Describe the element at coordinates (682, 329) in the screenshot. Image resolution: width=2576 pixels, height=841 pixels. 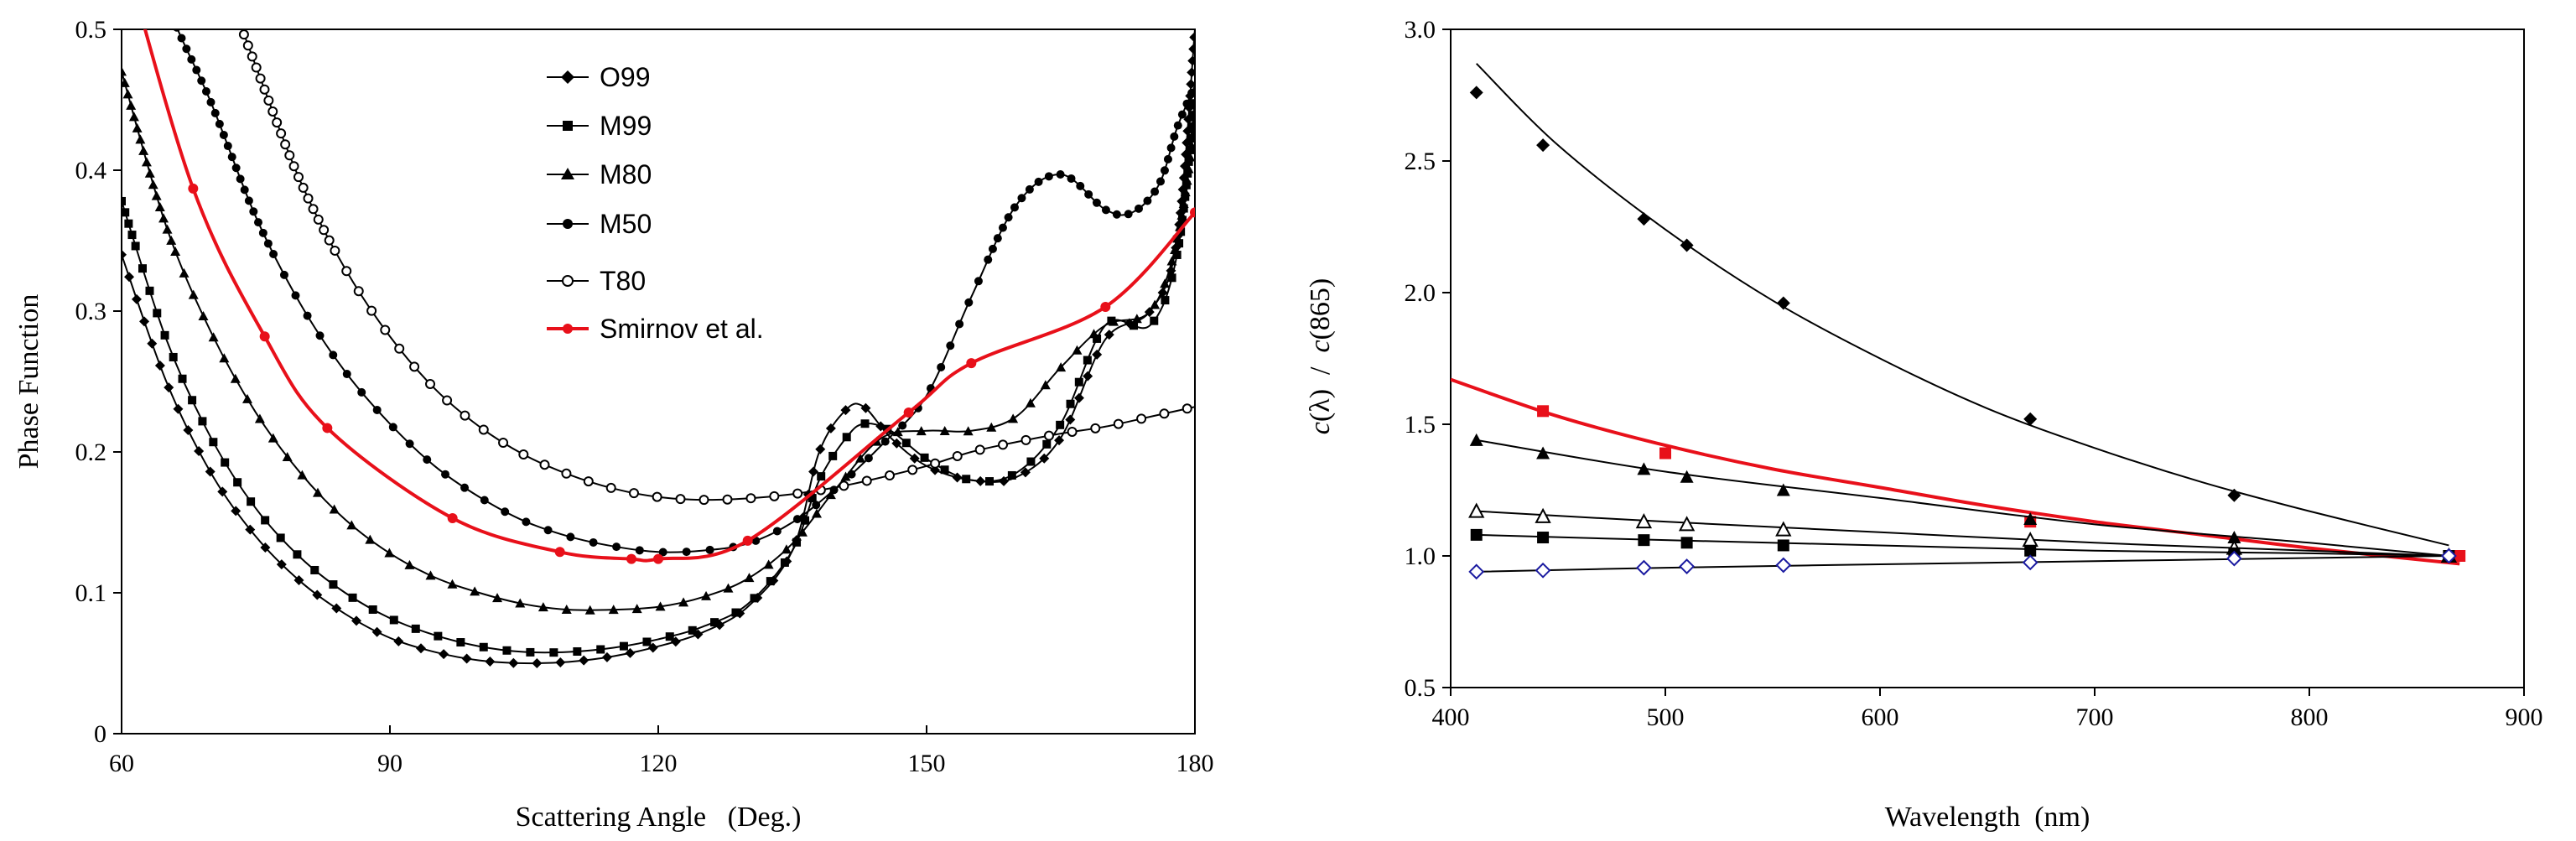
I see `legend-label-smirnov: Smirnov et al.` at that location.